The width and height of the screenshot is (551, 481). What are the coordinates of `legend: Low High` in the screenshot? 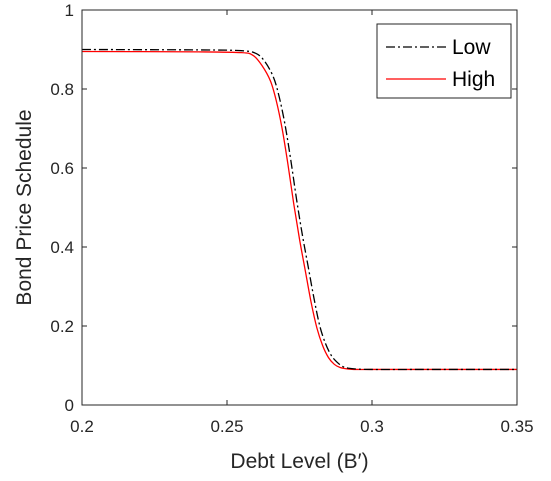 It's located at (444, 61).